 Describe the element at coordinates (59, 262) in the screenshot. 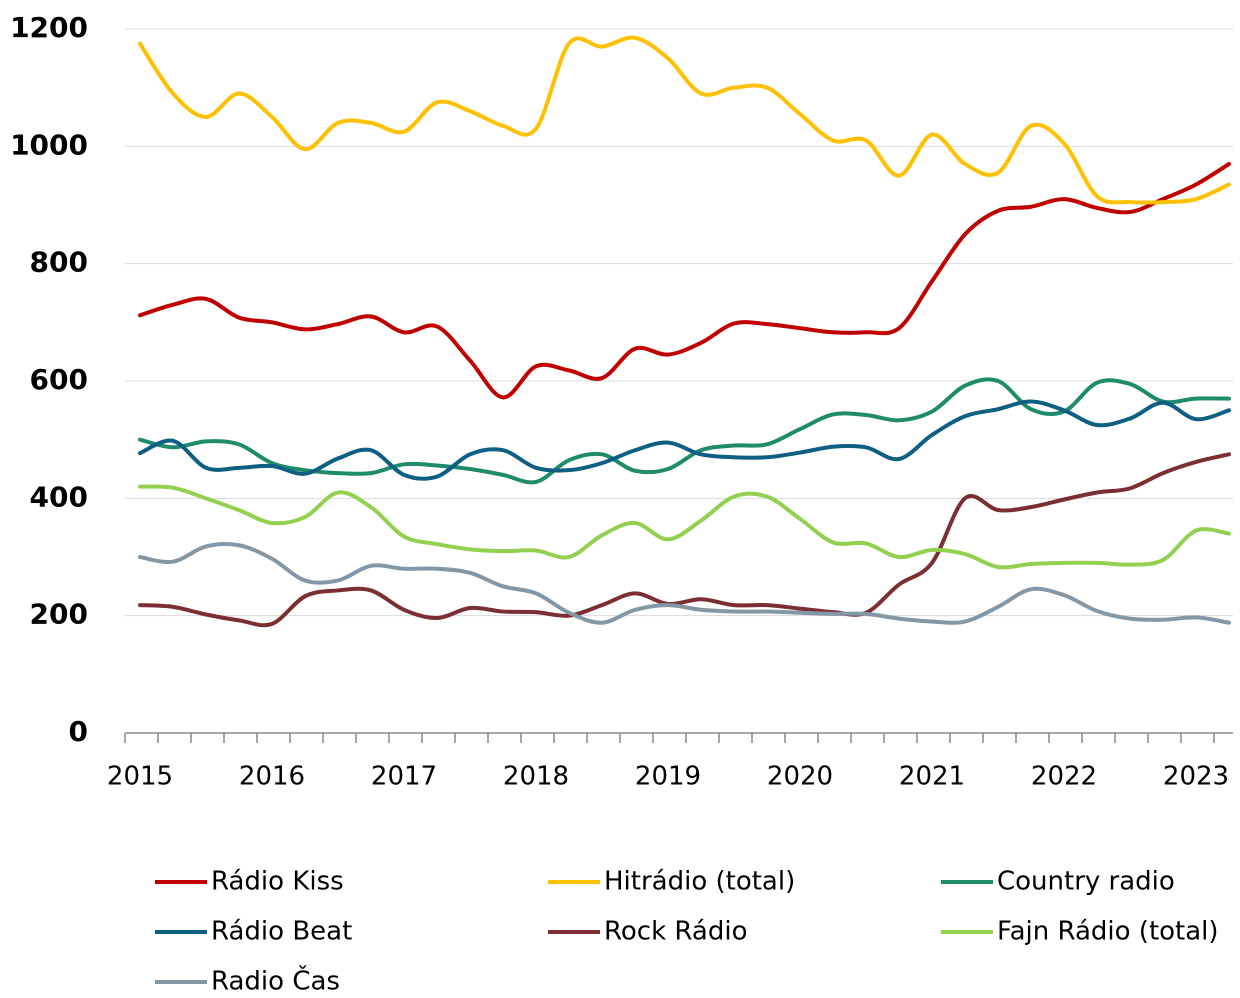

I see `y-tick-label: 800` at that location.